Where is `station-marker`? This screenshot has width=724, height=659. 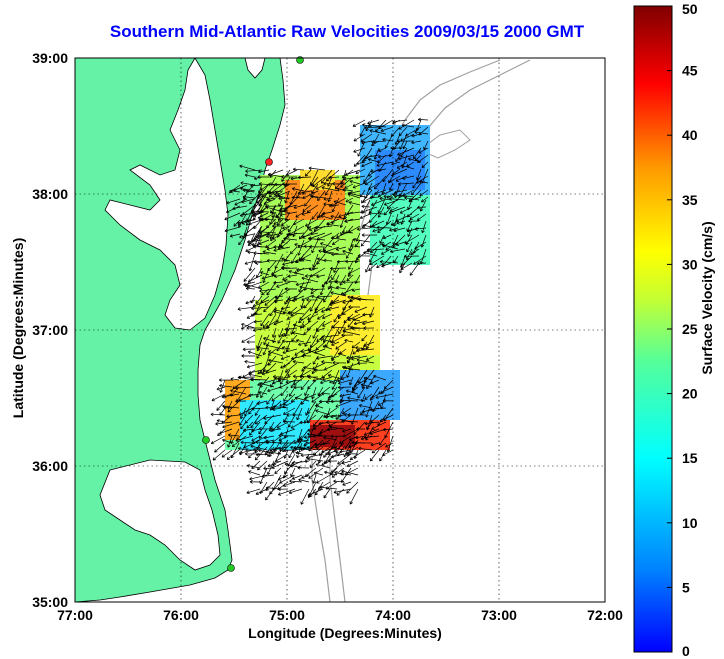 station-marker is located at coordinates (269, 162).